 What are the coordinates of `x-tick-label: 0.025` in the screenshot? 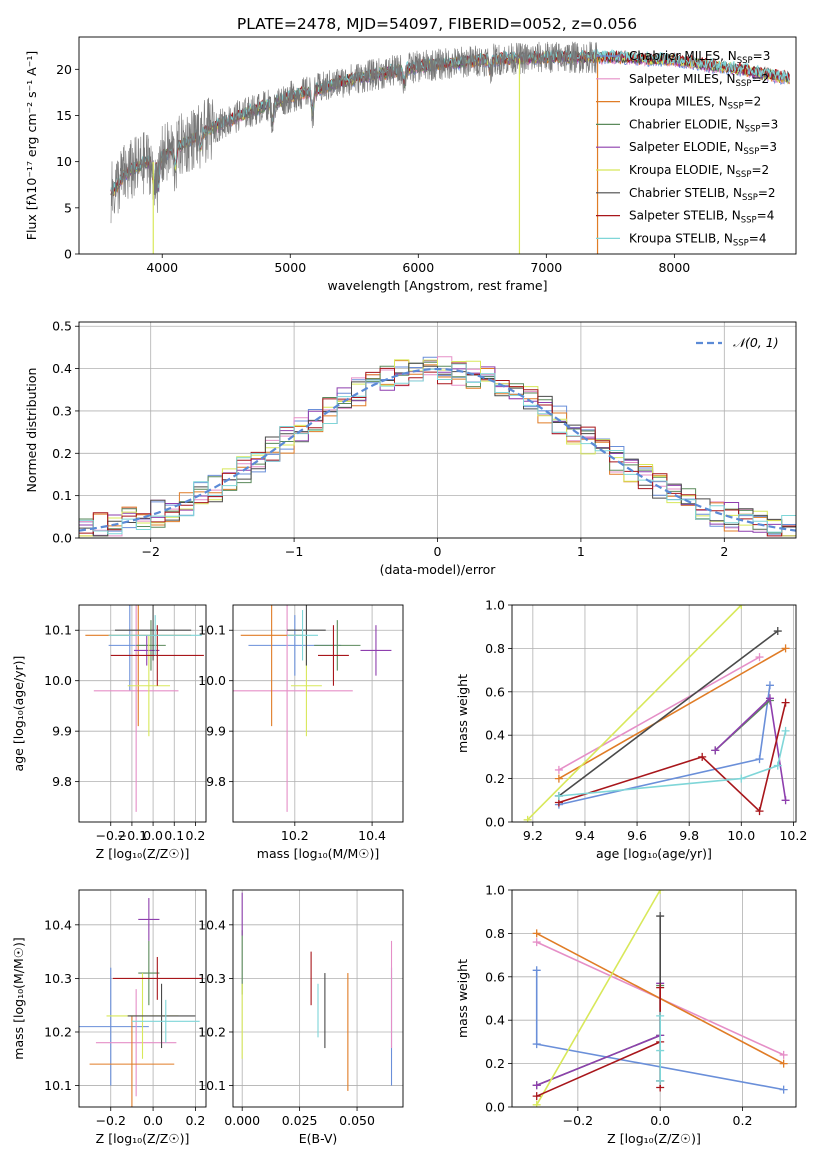 It's located at (300, 1120).